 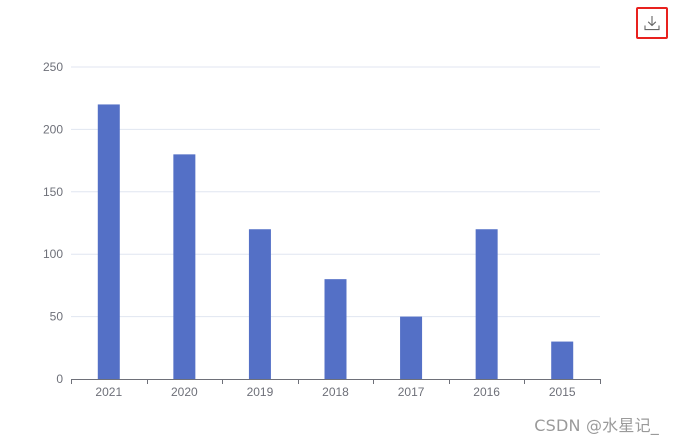 What do you see at coordinates (411, 347) in the screenshot?
I see `bar-2017` at bounding box center [411, 347].